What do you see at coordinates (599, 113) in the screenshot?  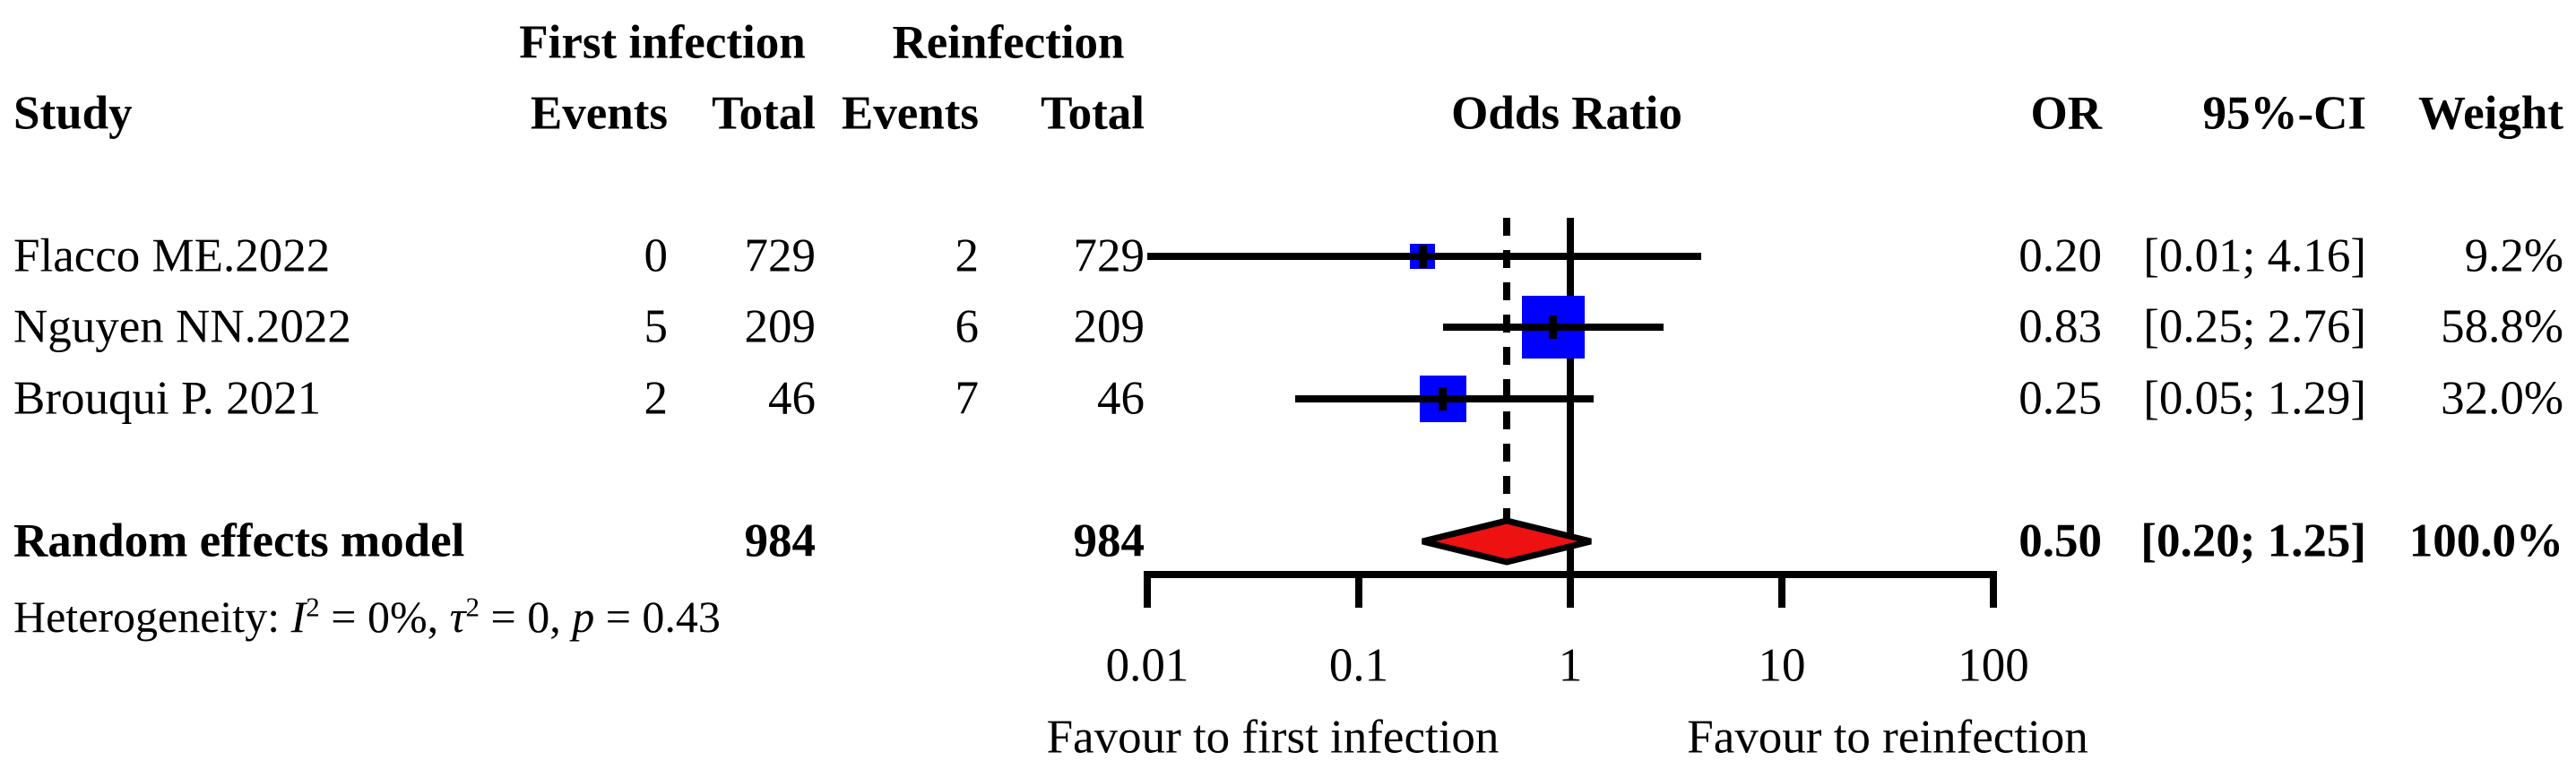 I see `col-header-events-first: Events` at bounding box center [599, 113].